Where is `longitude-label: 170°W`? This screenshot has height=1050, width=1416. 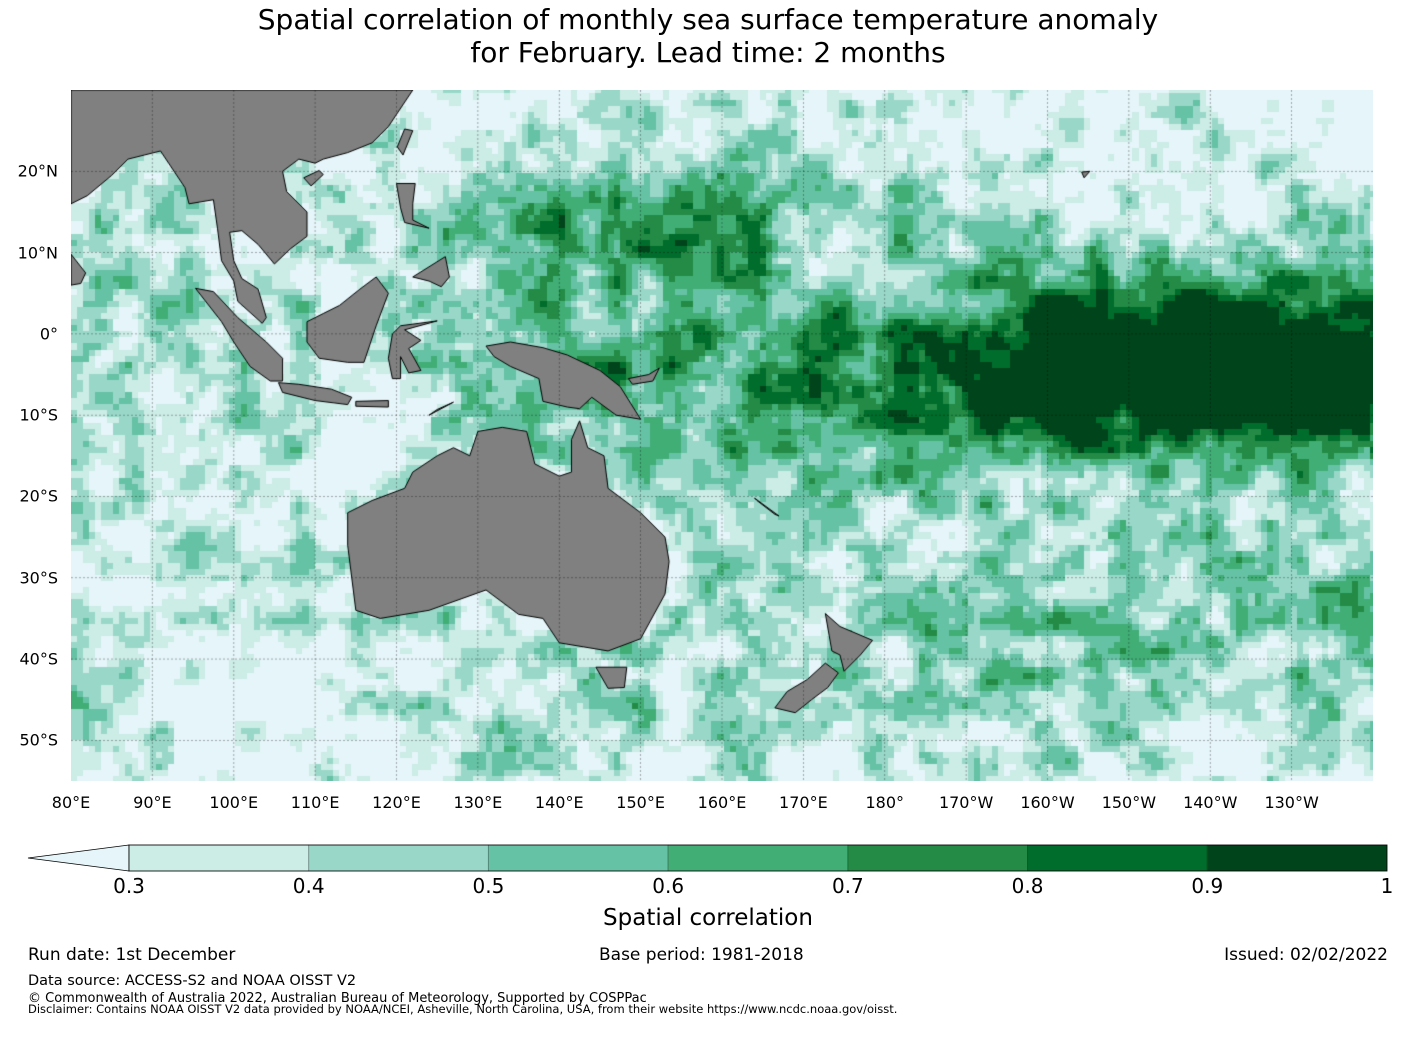
longitude-label: 170°W is located at coordinates (966, 802).